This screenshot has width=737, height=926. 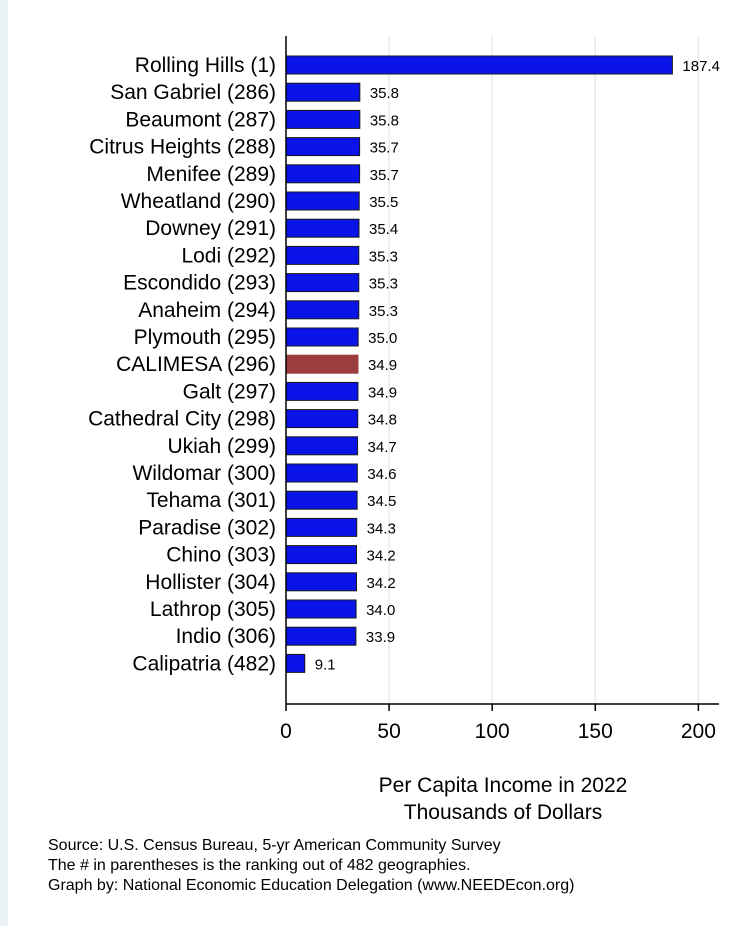 I want to click on category-label: Rolling Hills (1), so click(x=205, y=65).